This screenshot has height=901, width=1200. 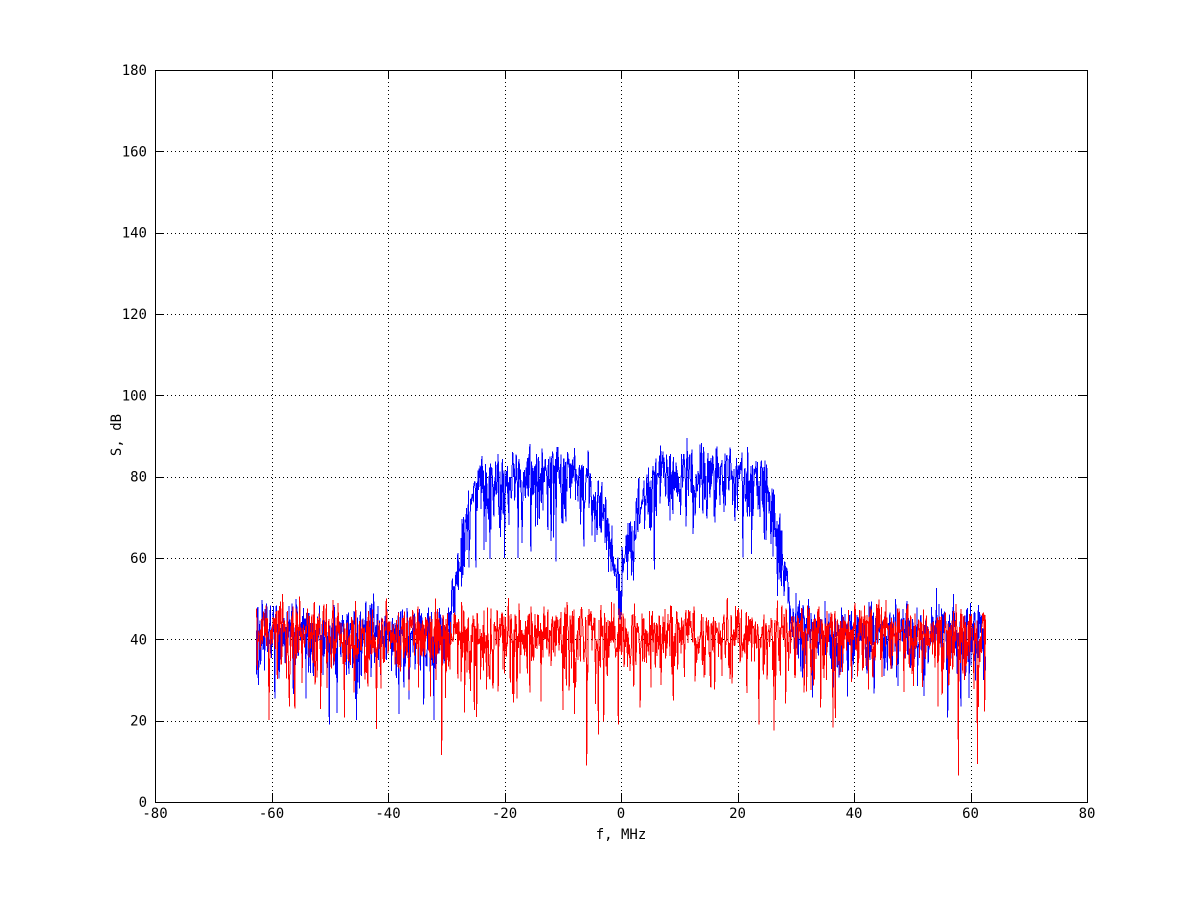 I want to click on y-tick-label: 100, so click(x=134, y=396).